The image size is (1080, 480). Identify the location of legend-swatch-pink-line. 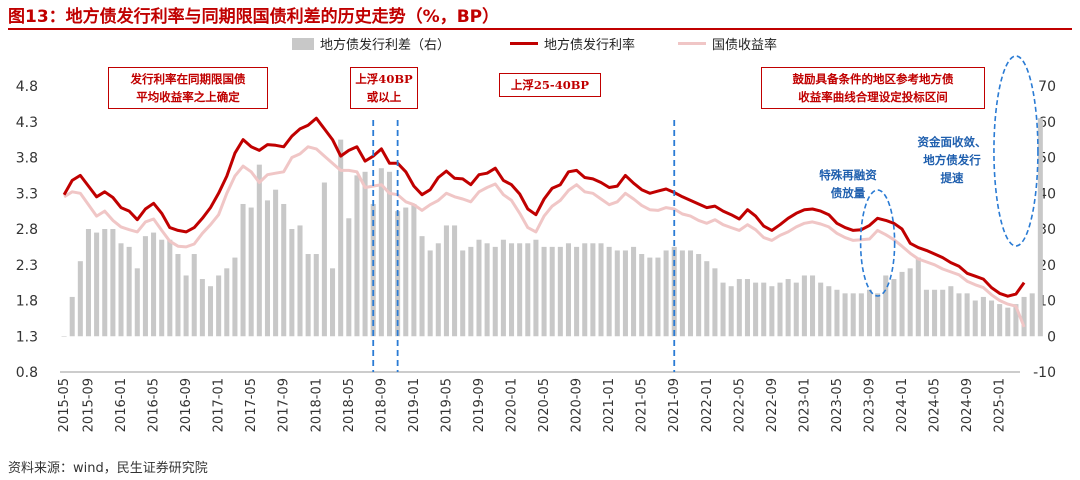
(692, 43).